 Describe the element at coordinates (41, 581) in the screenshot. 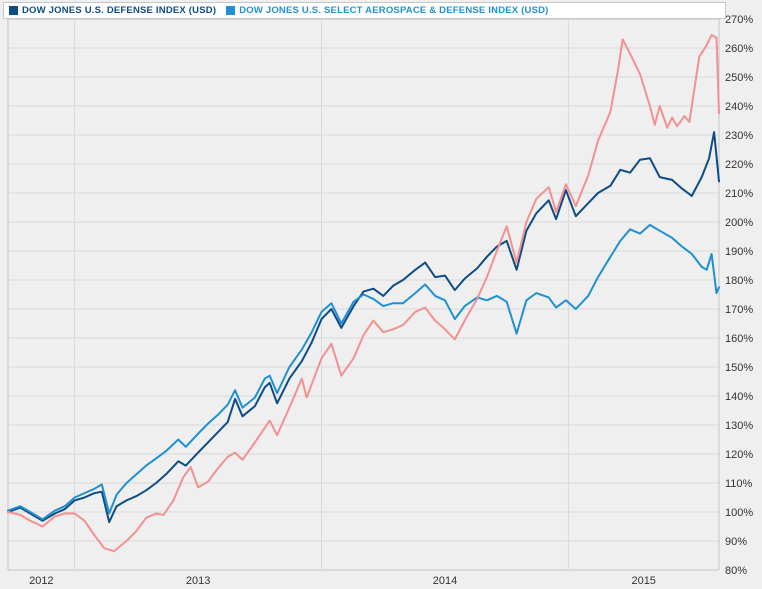

I see `x-axis-tick-label: 2012` at that location.